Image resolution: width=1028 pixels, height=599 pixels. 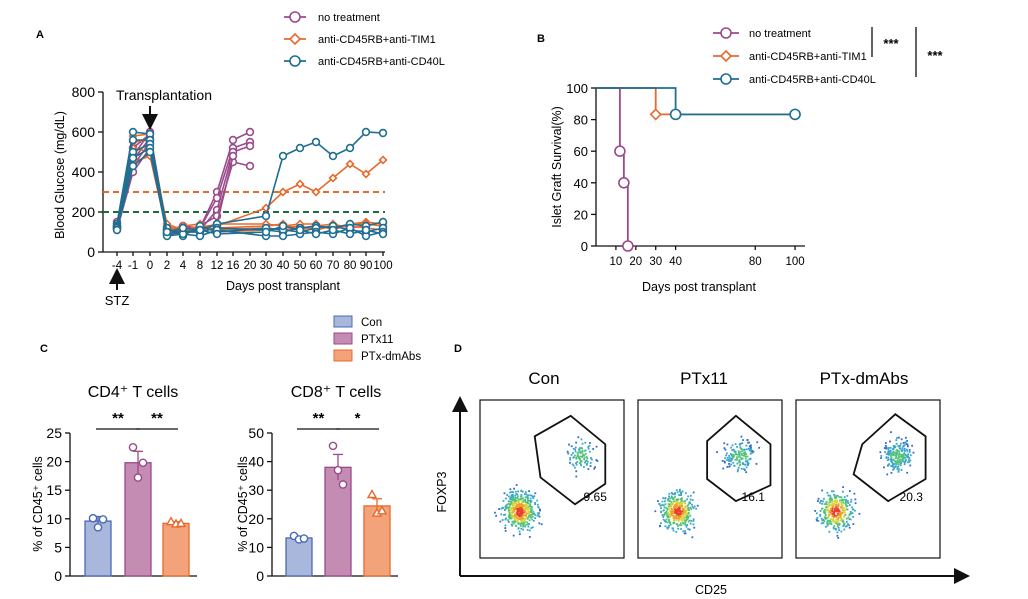 What do you see at coordinates (157, 418) in the screenshot?
I see `sig-label-c: **` at bounding box center [157, 418].